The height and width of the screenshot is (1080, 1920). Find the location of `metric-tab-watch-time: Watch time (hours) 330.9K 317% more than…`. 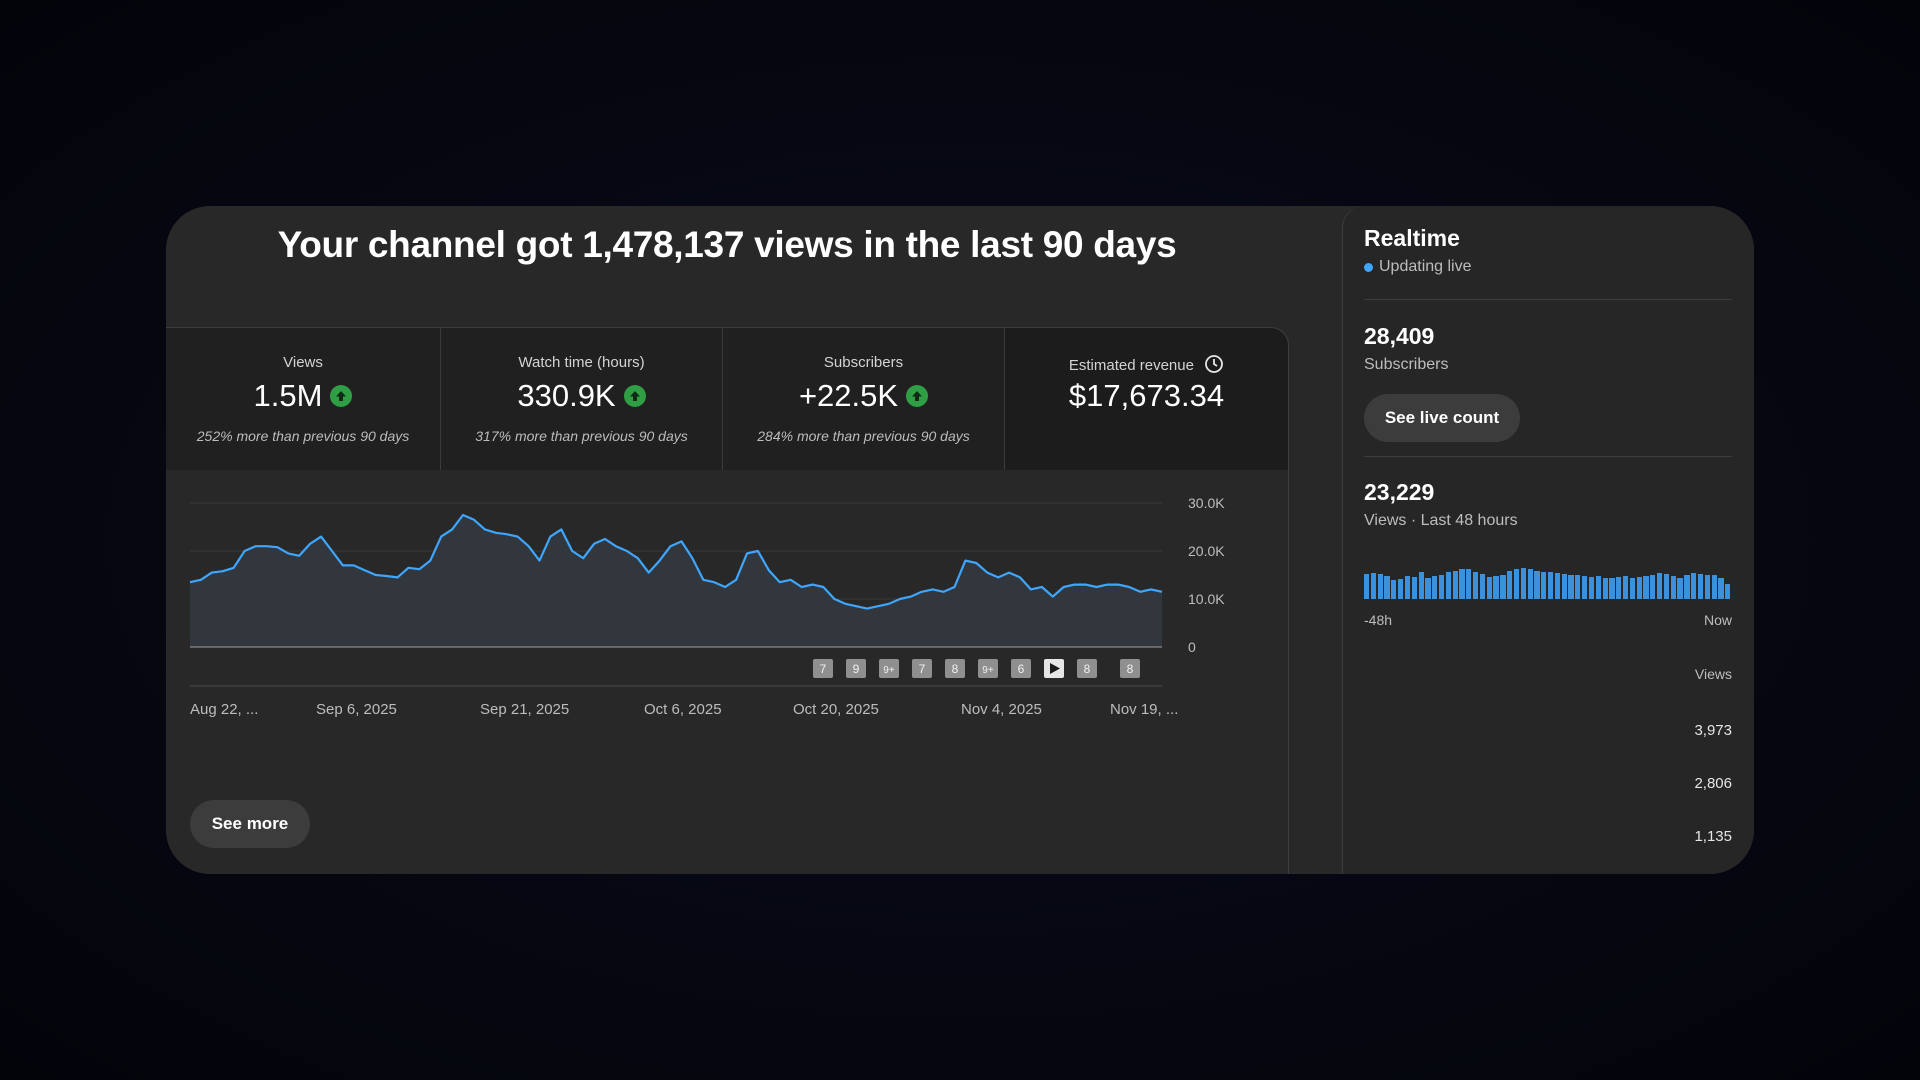

metric-tab-watch-time: Watch time (hours) 330.9K 317% more than… is located at coordinates (582, 399).